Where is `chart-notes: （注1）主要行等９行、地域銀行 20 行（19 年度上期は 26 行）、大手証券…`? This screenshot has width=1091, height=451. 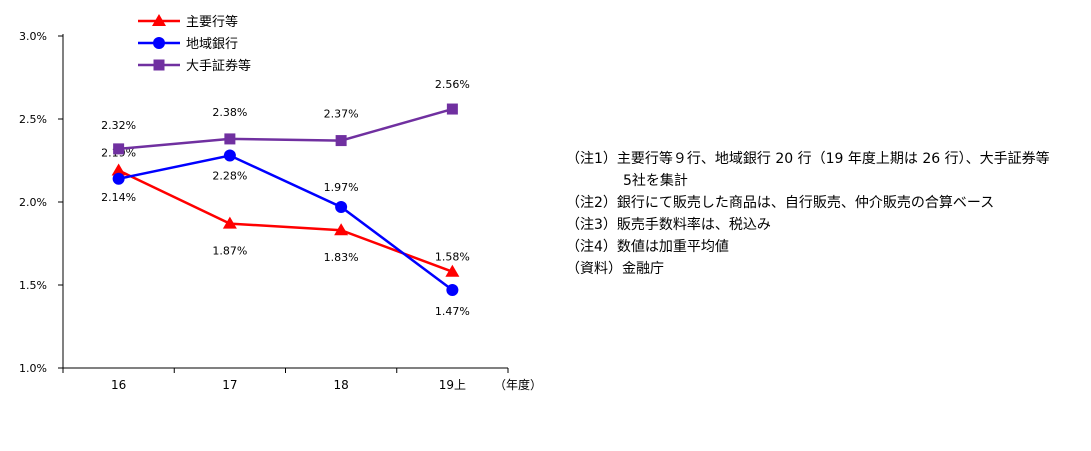
chart-notes: （注1）主要行等９行、地域銀行 20 行（19 年度上期は 26 行）、大手証券… is located at coordinates (826, 214).